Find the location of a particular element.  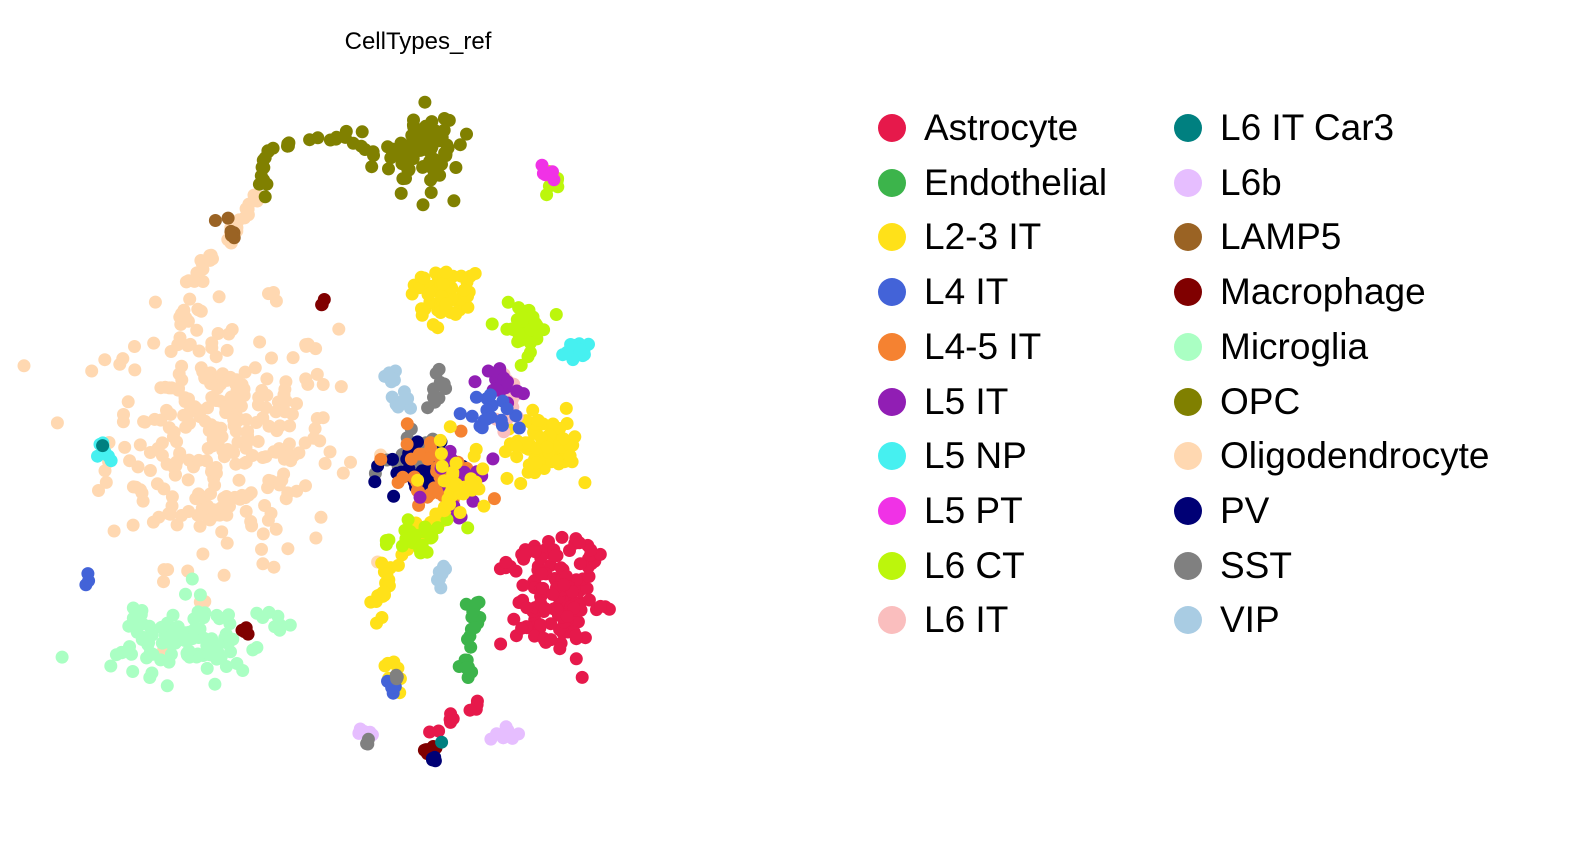

legend-item: L2-3 IT is located at coordinates (959, 236).